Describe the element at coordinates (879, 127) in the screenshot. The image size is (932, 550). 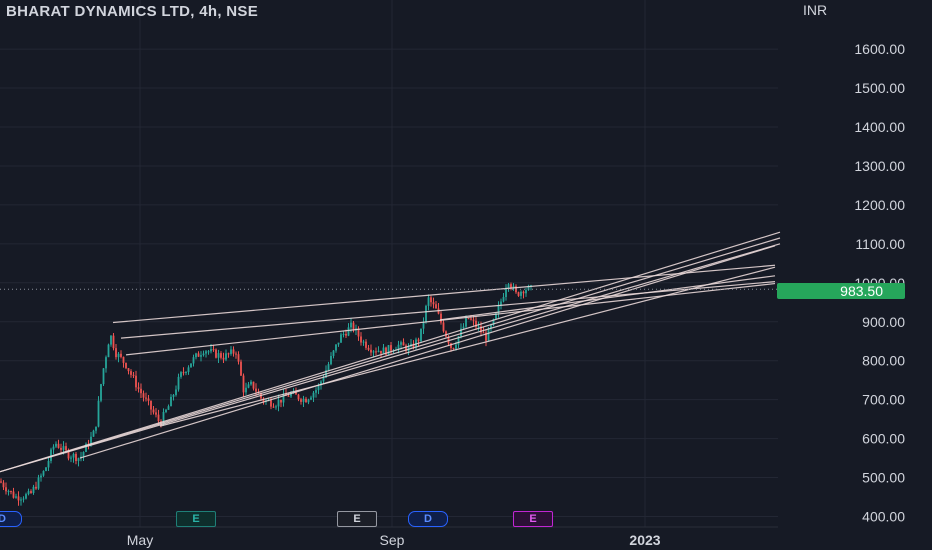
I see `price-tick-label: 1400.00` at that location.